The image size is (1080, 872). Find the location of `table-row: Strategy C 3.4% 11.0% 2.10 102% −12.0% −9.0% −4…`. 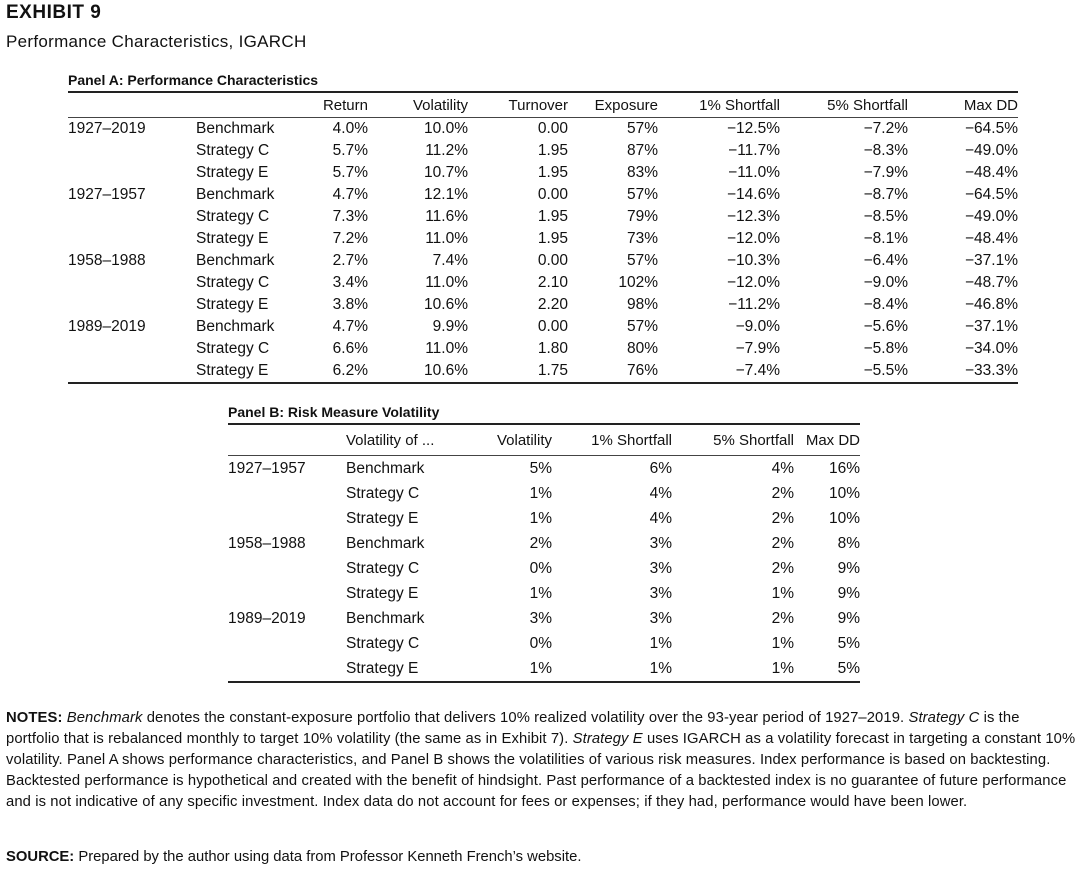

table-row: Strategy C 3.4% 11.0% 2.10 102% −12.0% −9.0% −4… is located at coordinates (543, 283).